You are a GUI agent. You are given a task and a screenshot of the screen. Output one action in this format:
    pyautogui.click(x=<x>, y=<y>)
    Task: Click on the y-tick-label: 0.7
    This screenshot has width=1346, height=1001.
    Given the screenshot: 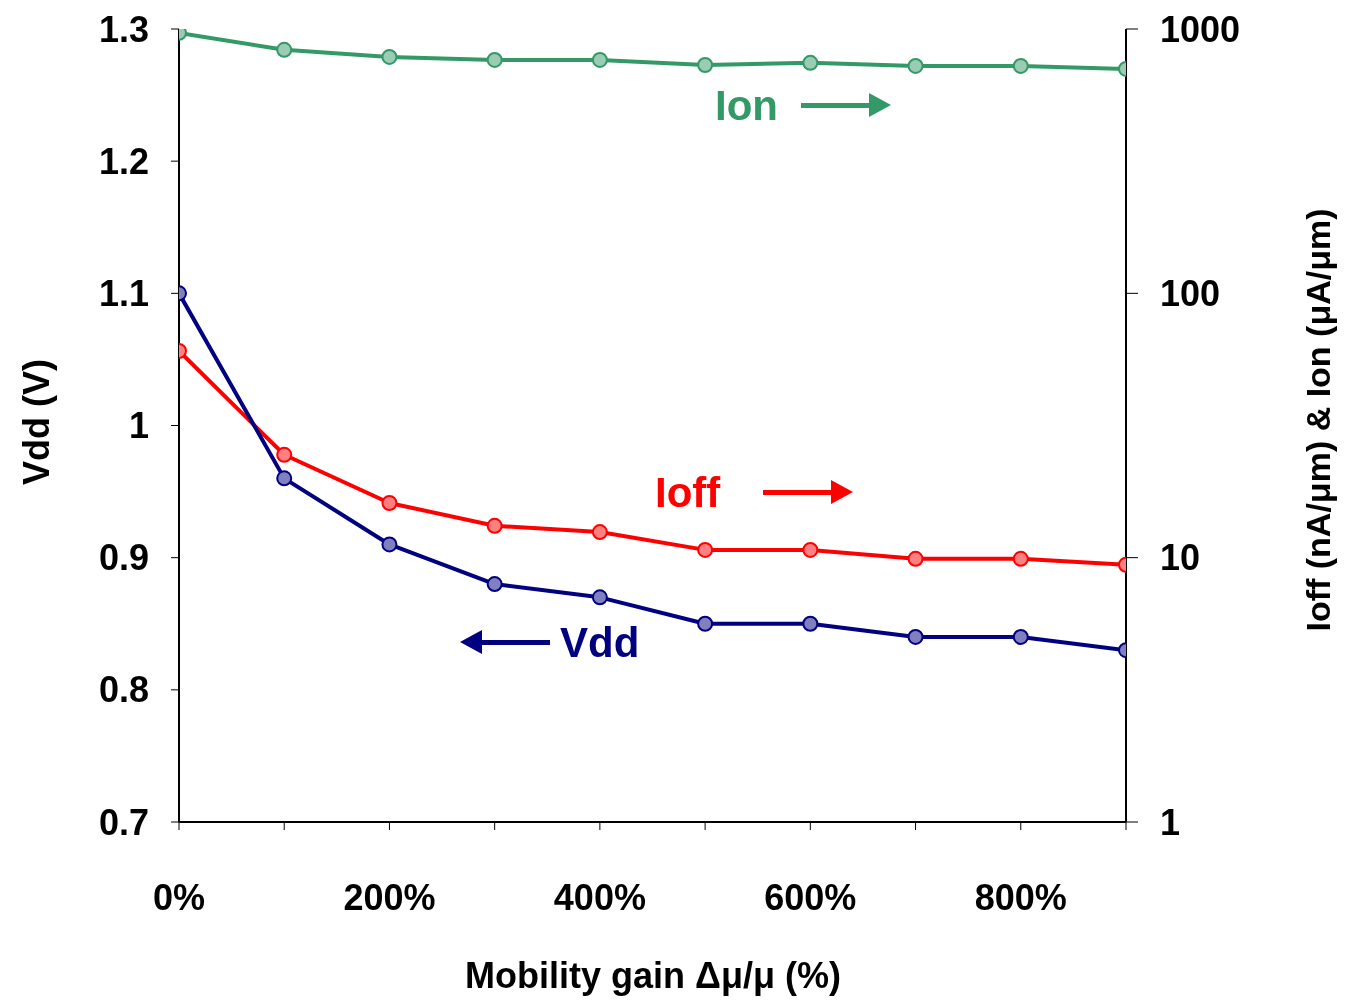 What is the action you would take?
    pyautogui.click(x=123, y=822)
    